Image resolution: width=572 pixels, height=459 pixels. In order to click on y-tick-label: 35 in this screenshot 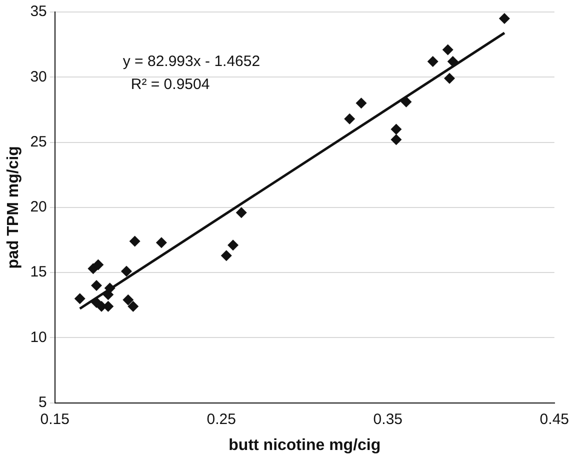, I will do `click(38, 11)`.